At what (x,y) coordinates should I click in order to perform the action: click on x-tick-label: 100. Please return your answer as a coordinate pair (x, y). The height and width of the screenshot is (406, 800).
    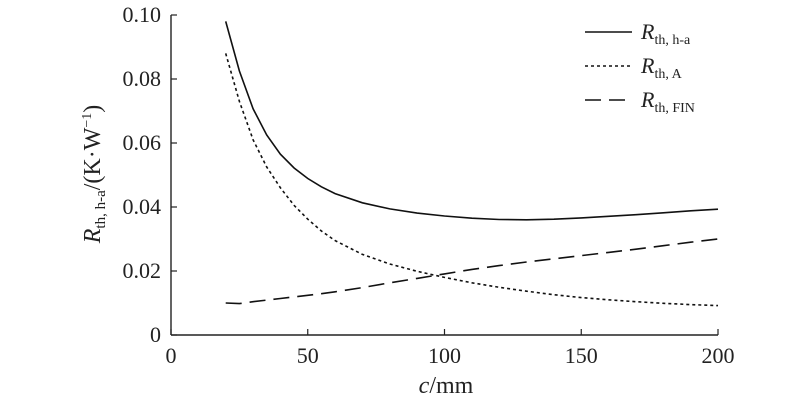
    Looking at the image, I should click on (444, 355).